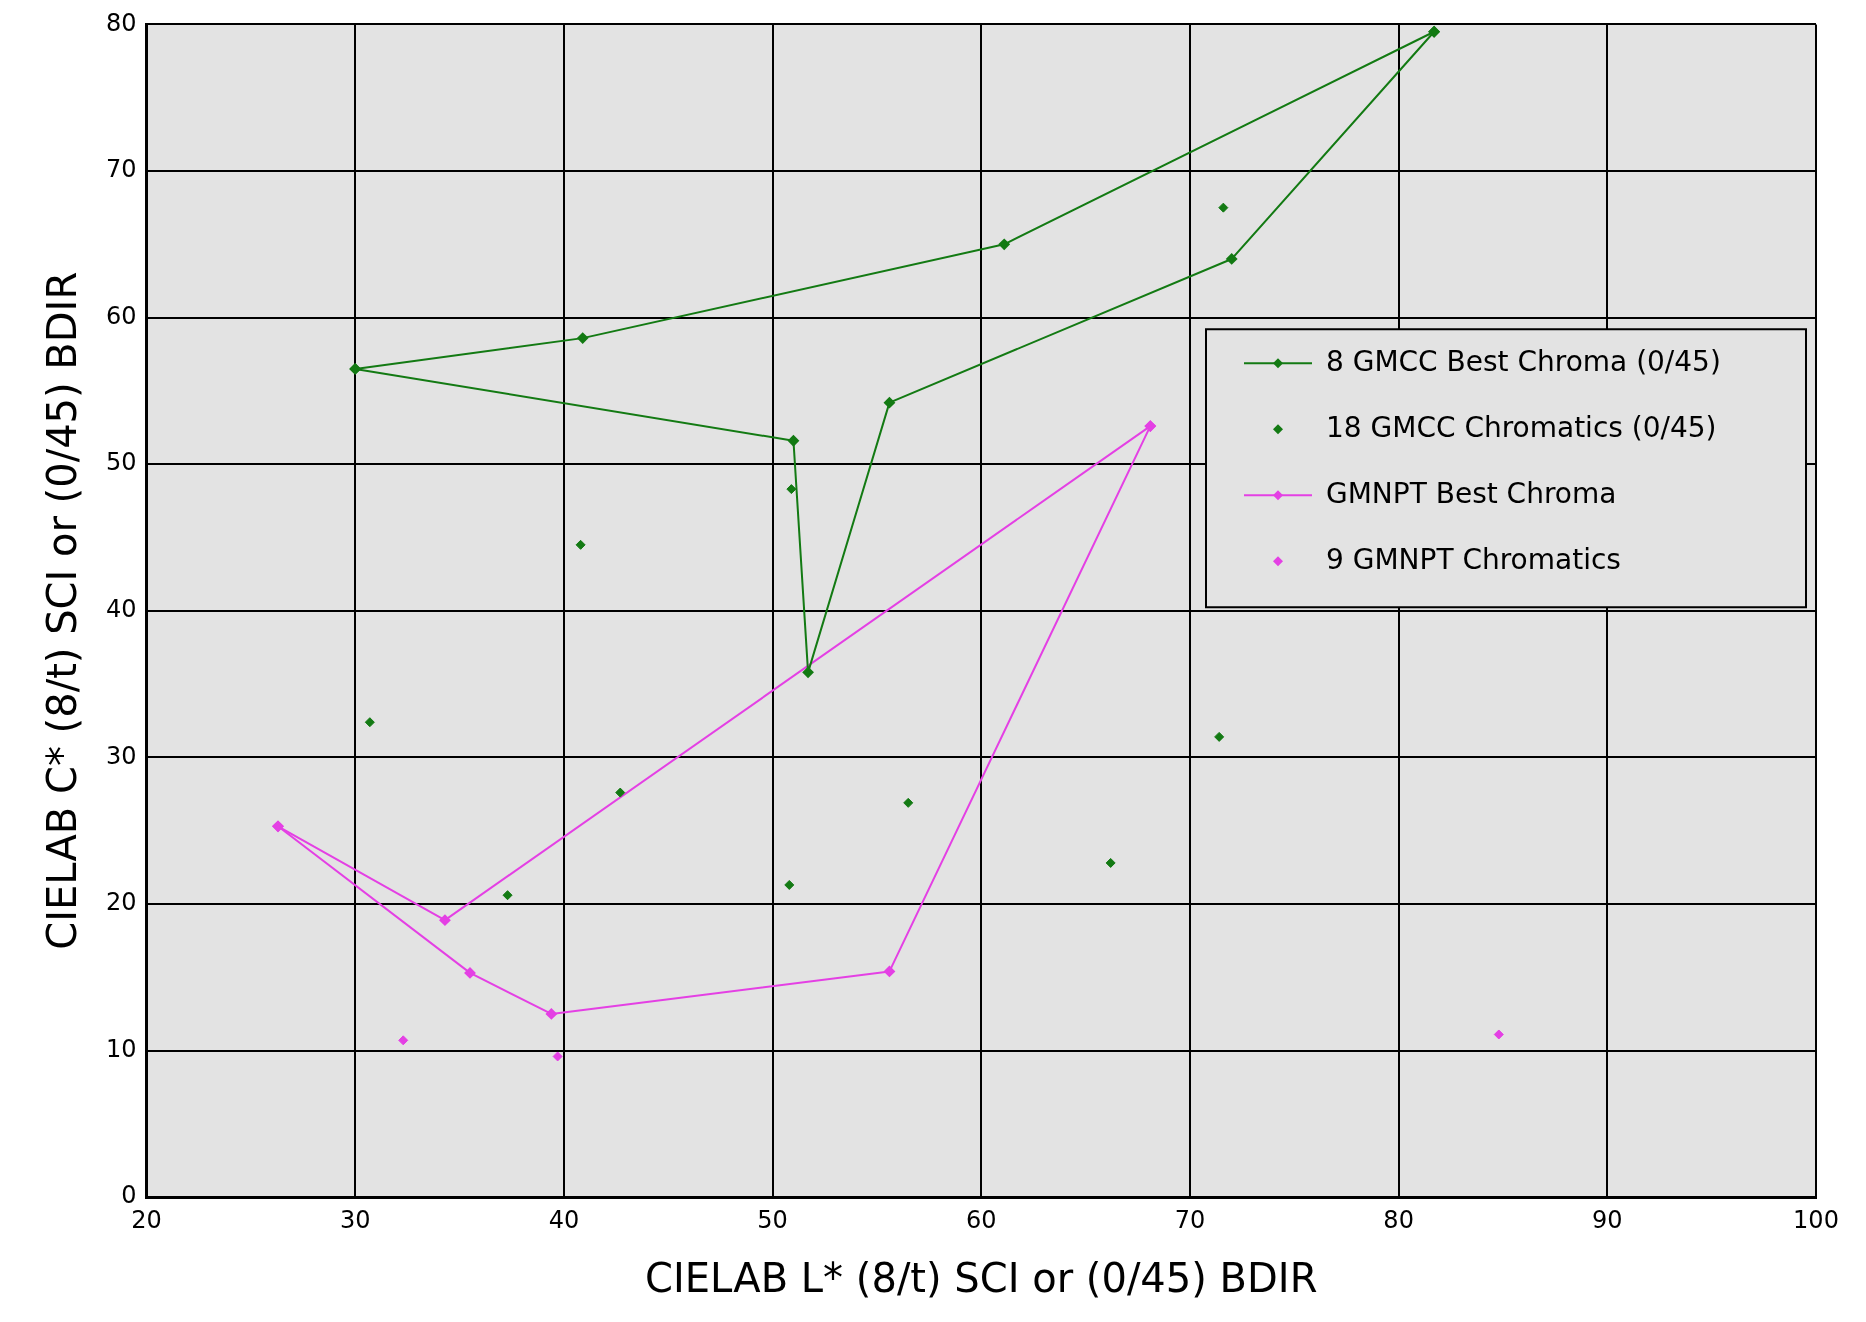  I want to click on y-axis-title: CIELAB C* (8/t) SCI or (0/45) BDIR, so click(62, 610).